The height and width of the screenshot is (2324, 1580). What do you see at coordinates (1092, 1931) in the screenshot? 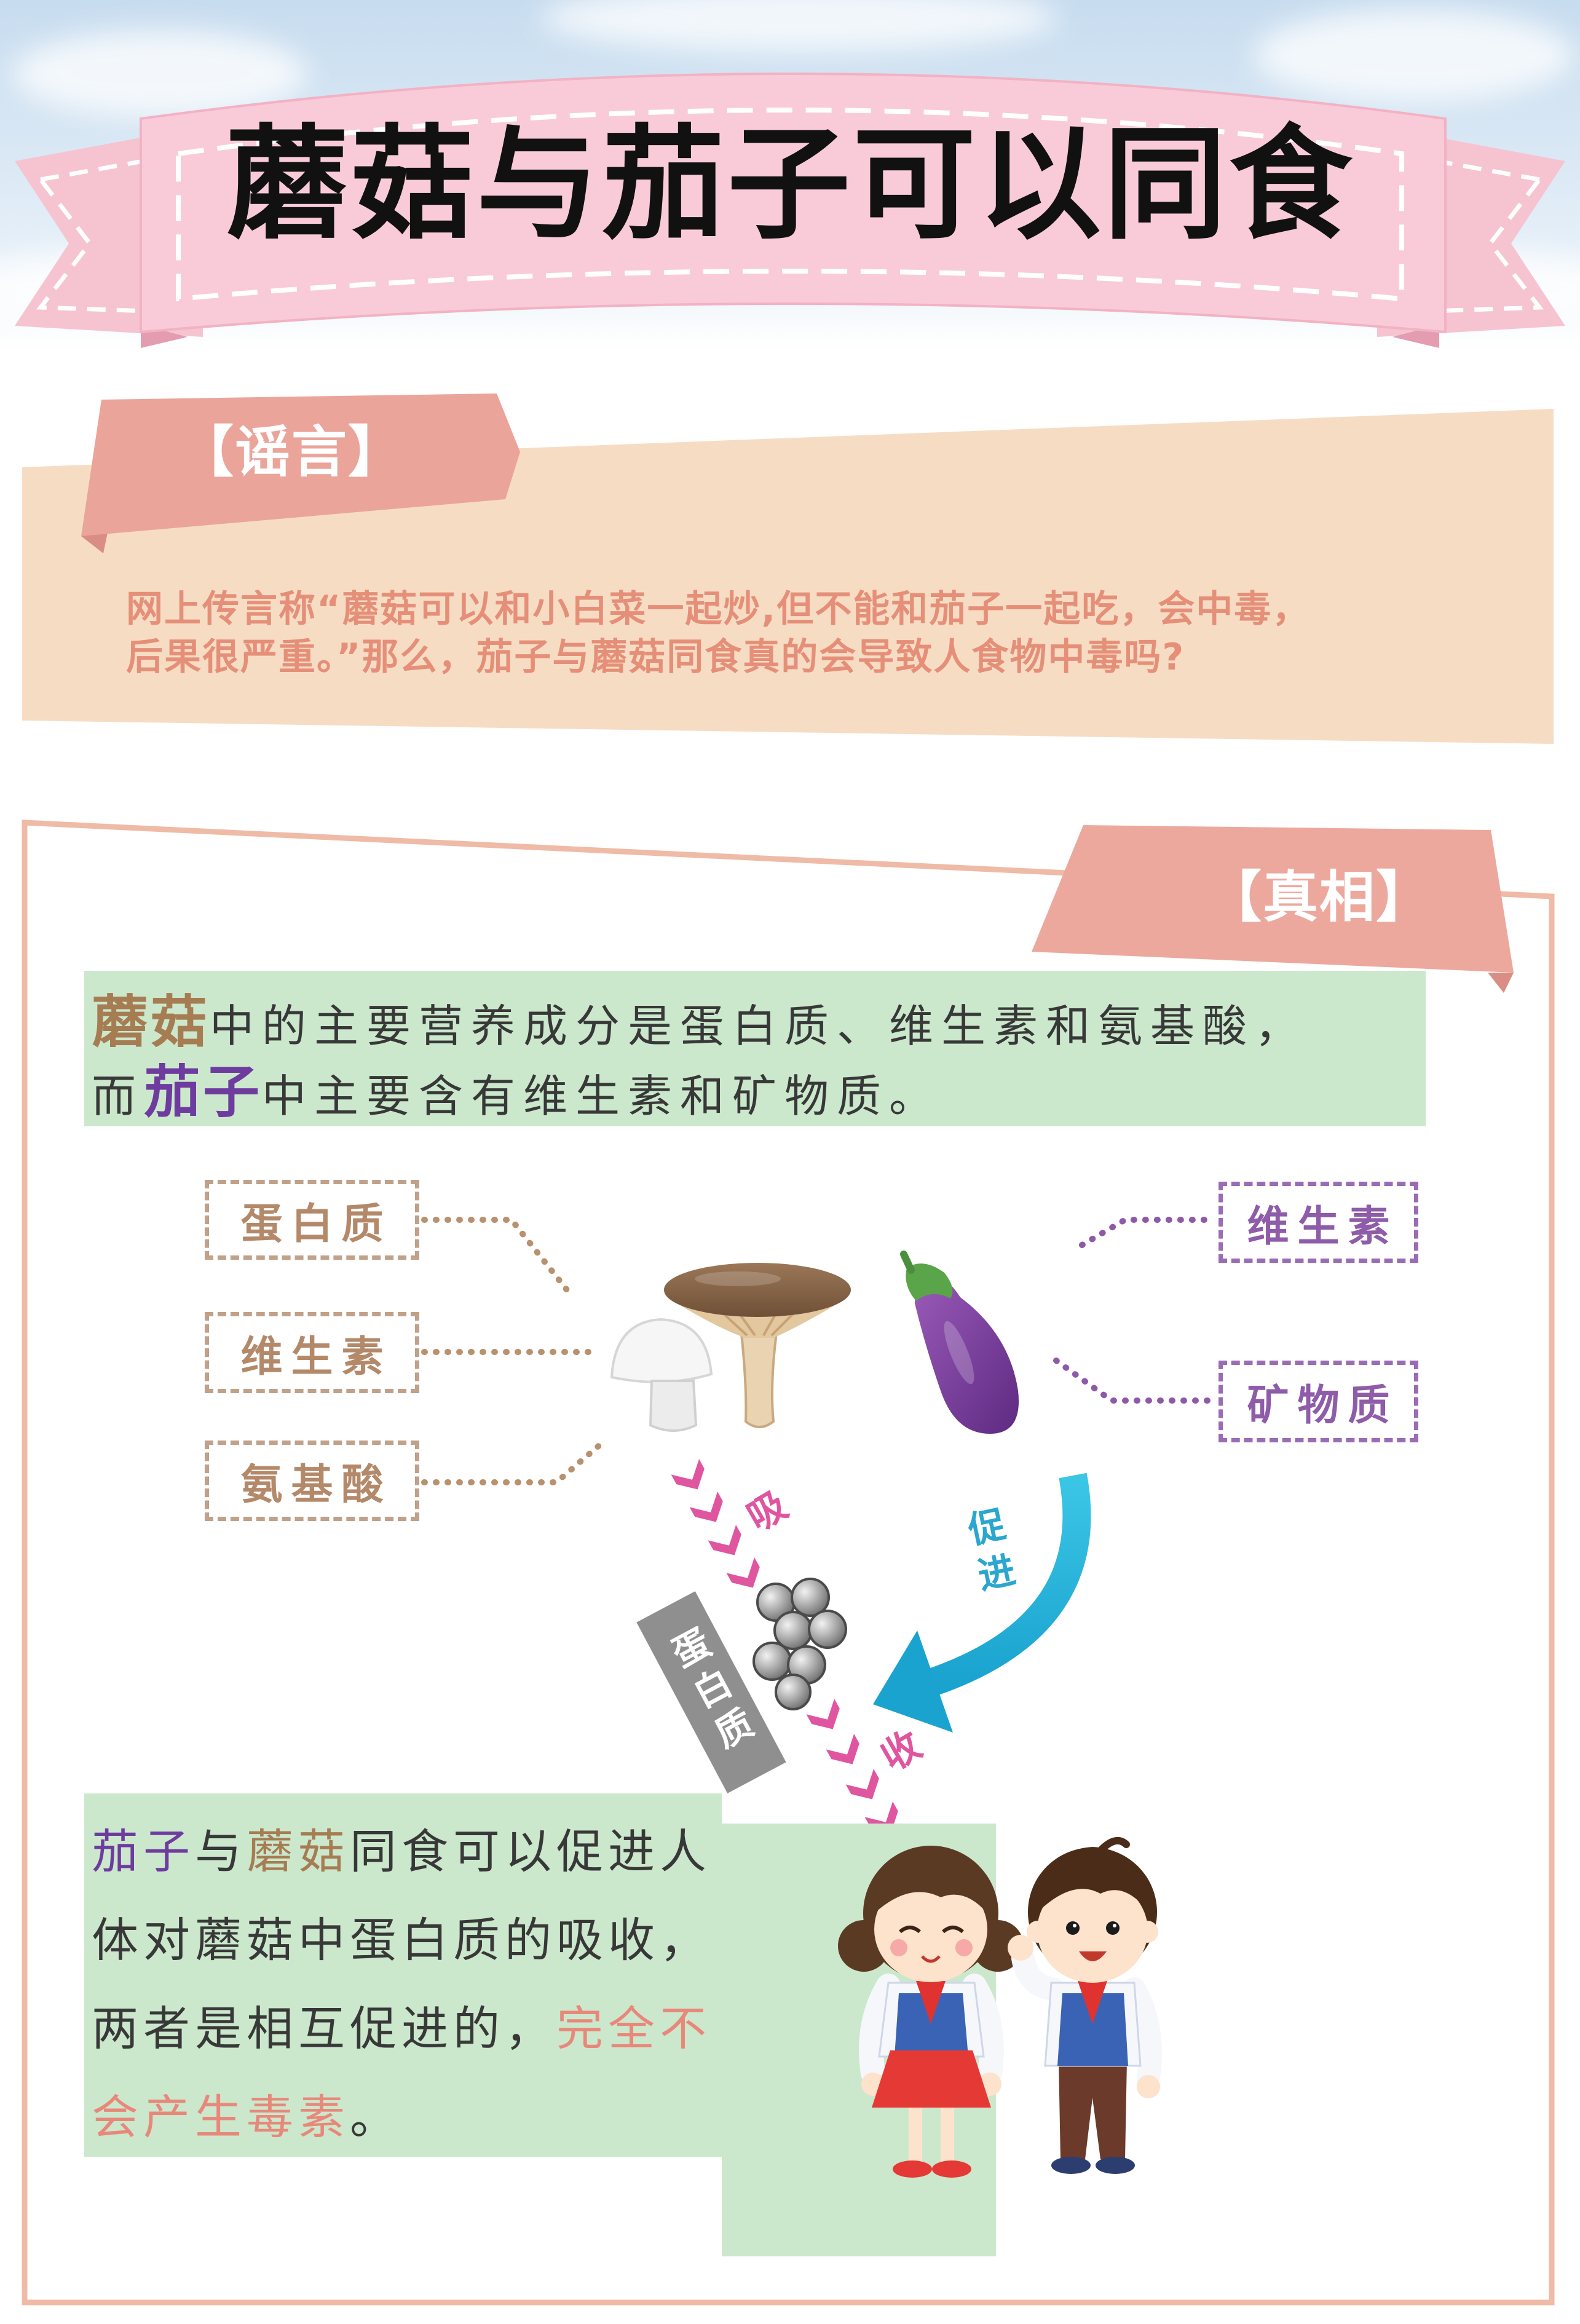
I see `boy-face` at bounding box center [1092, 1931].